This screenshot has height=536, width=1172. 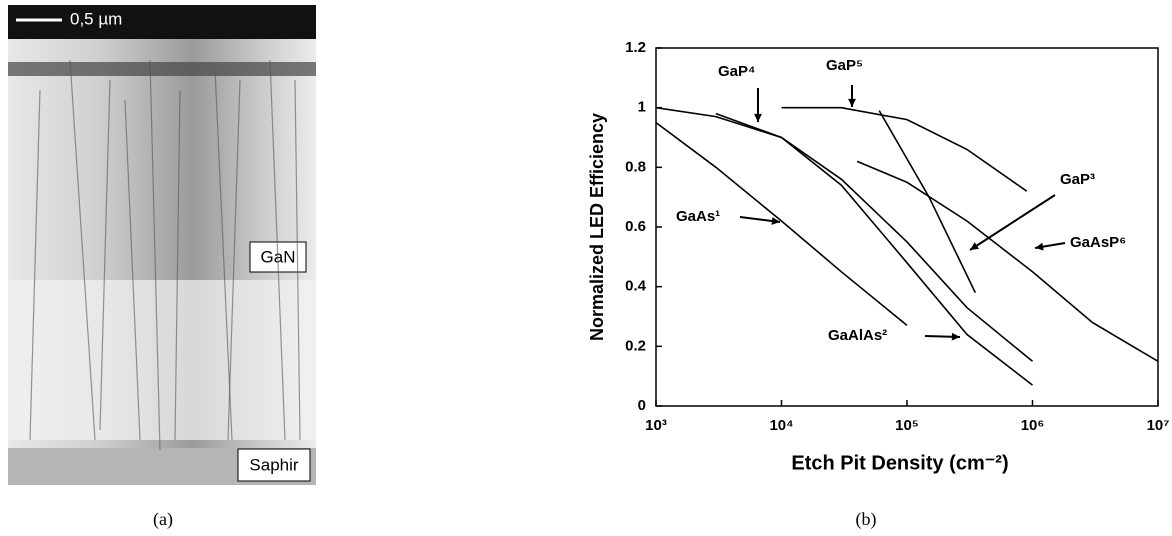 What do you see at coordinates (698, 216) in the screenshot?
I see `series-label: GaAs¹` at bounding box center [698, 216].